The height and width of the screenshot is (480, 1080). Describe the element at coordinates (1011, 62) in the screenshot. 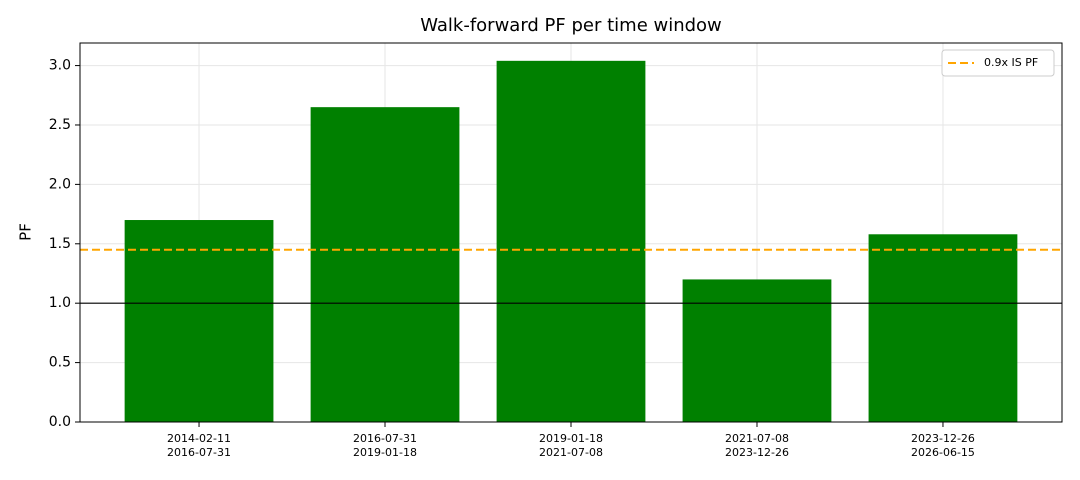

I see `legend-label: 0.9x IS PF` at that location.